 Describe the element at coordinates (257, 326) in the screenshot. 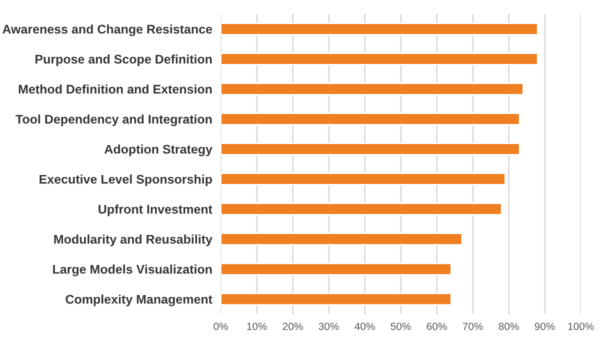

I see `x-tick-label: 10%` at that location.